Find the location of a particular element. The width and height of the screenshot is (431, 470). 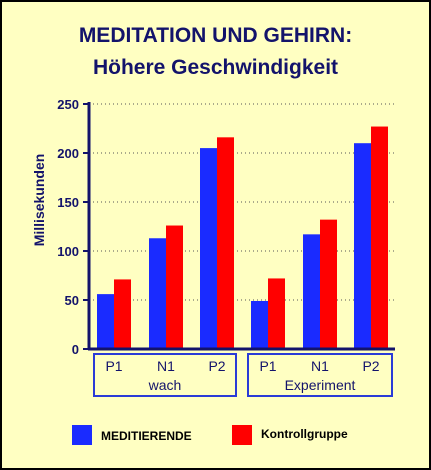

y-axis-label: Millisekunden is located at coordinates (39, 200).